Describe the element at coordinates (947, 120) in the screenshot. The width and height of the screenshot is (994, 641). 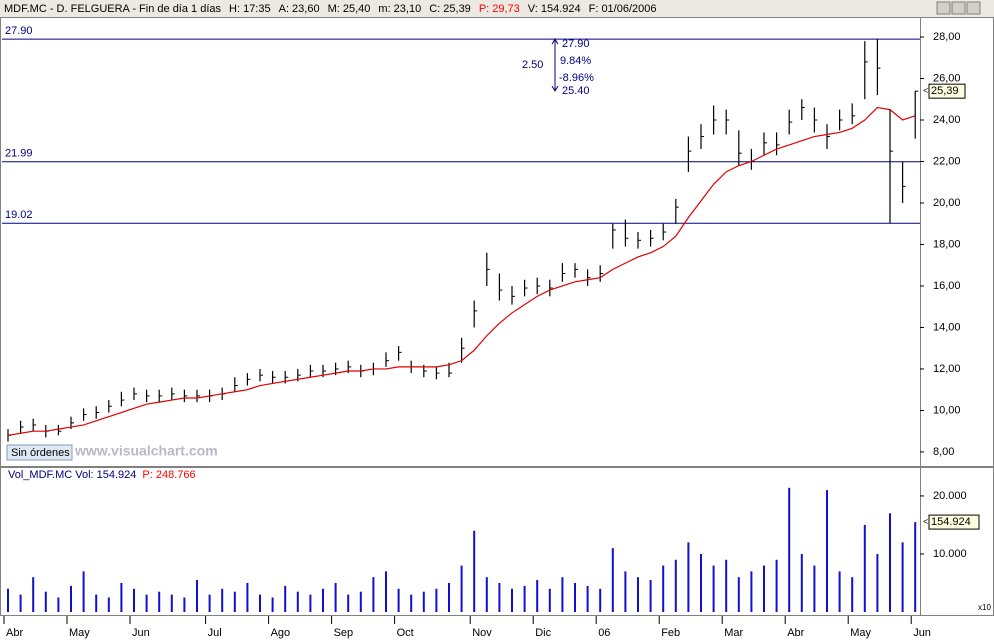
I see `y-tick-label: 24,00` at that location.